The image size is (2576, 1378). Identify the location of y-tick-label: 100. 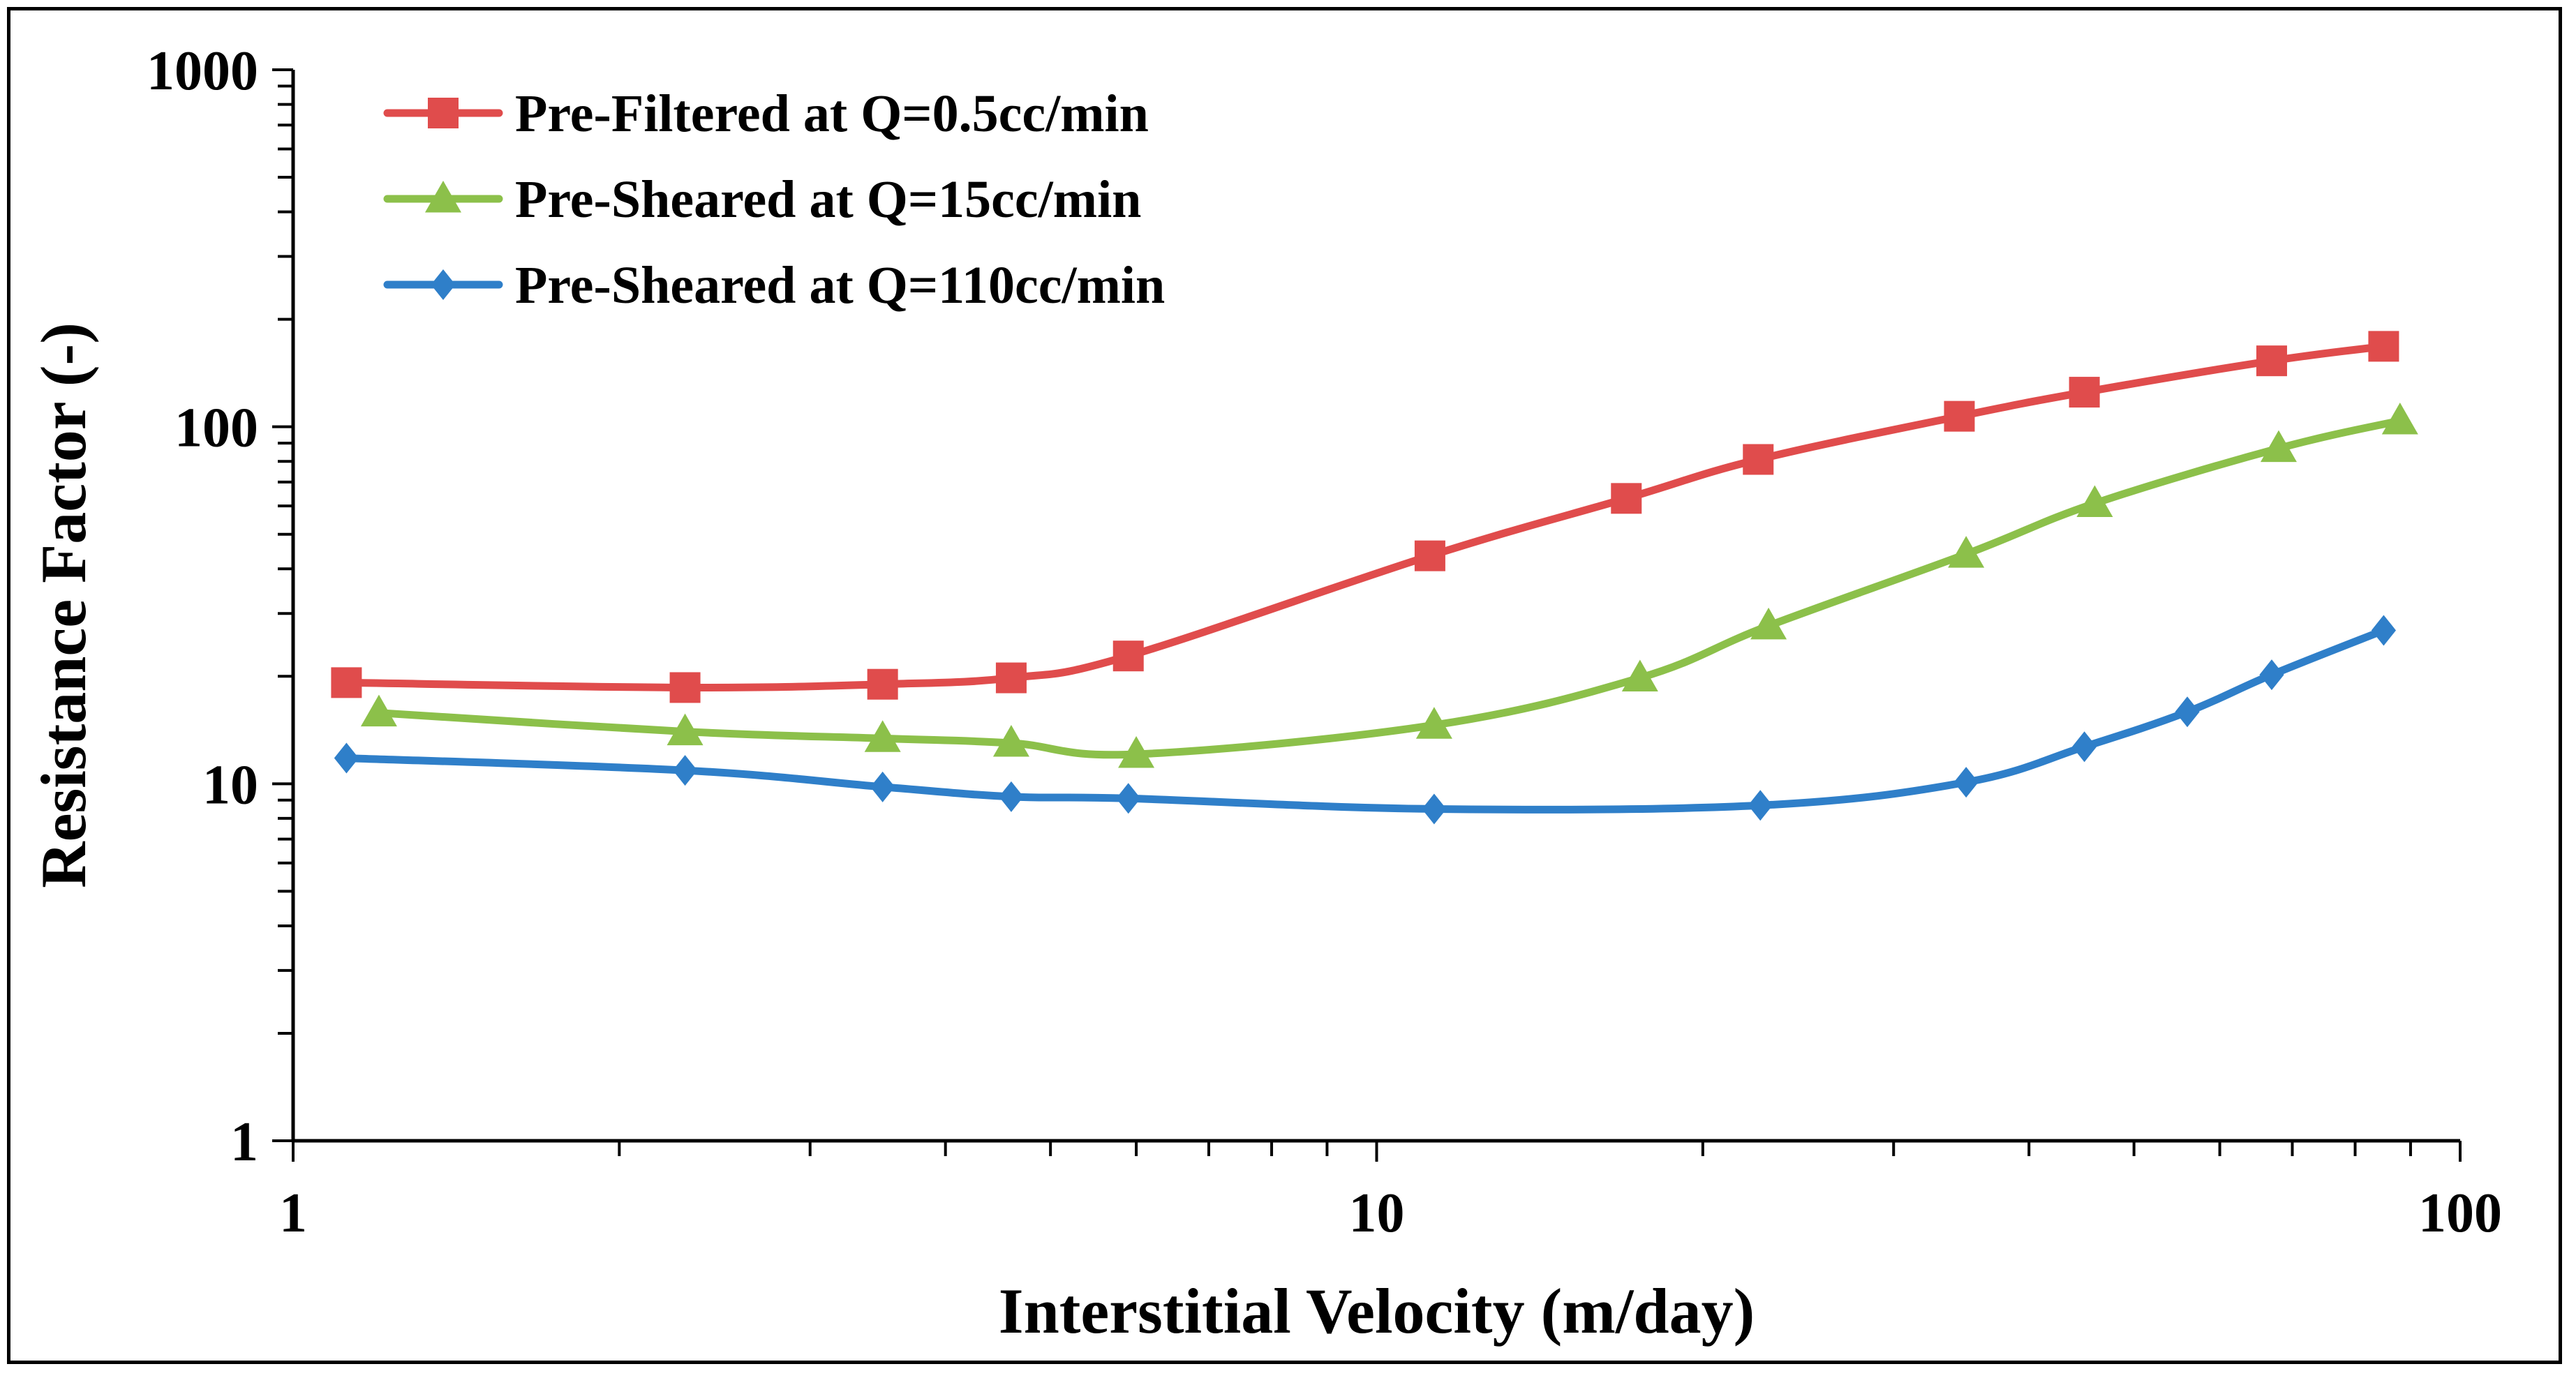
(216, 429).